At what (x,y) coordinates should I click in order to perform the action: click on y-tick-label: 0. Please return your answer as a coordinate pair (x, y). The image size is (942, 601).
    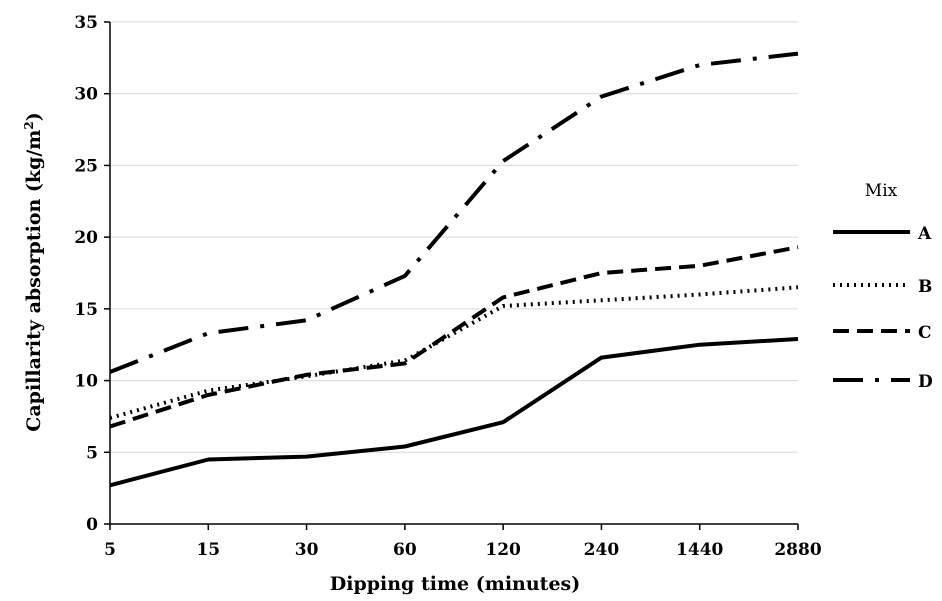
    Looking at the image, I should click on (92, 525).